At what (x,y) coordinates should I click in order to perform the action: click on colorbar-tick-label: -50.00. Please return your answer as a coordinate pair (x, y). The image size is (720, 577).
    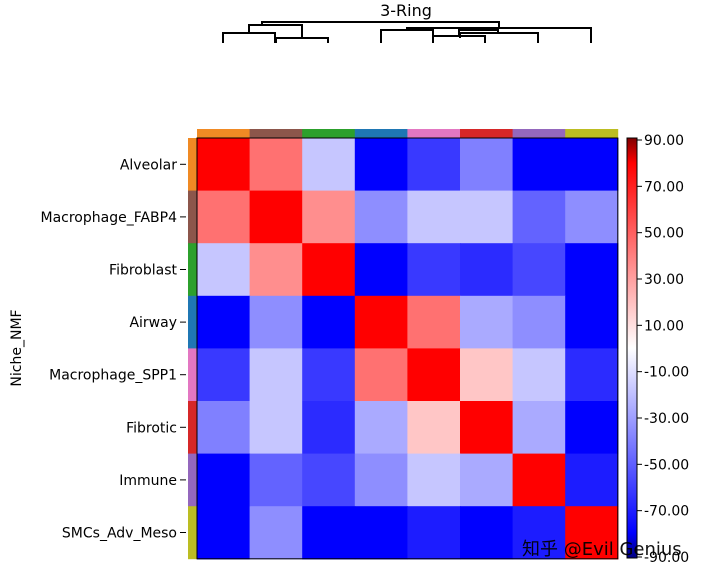
    Looking at the image, I should click on (666, 465).